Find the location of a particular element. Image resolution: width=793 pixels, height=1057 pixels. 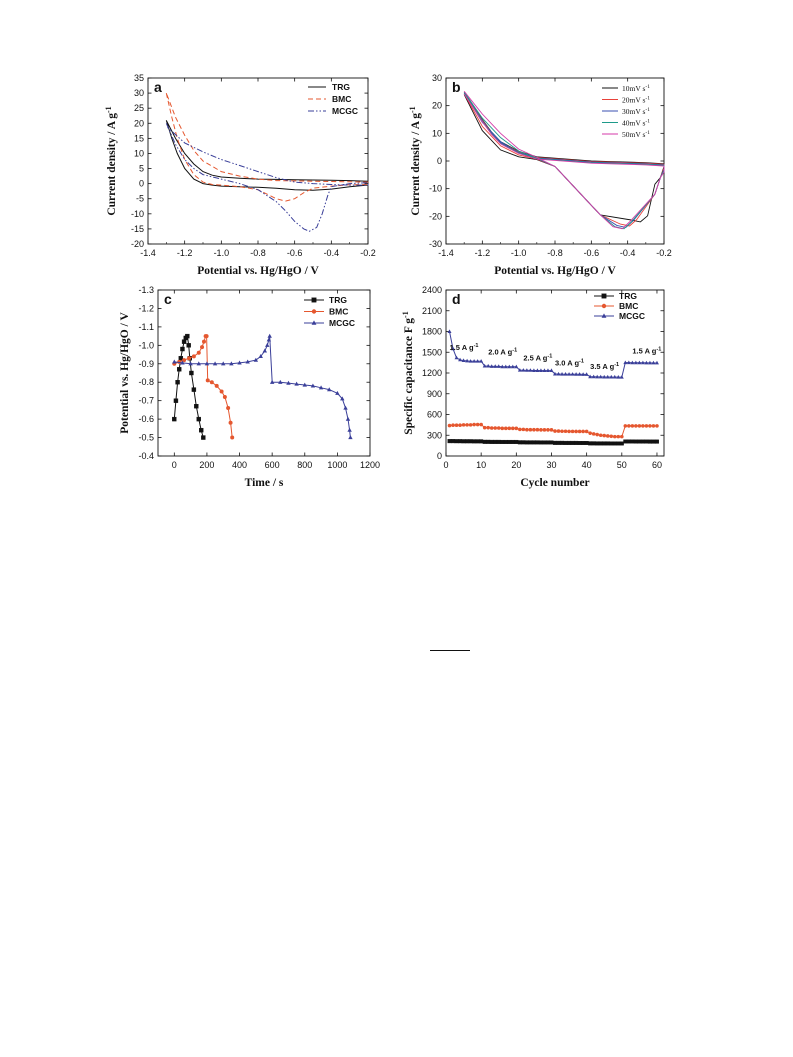

rate-annotation: 2.0 A g-1 is located at coordinates (502, 351).